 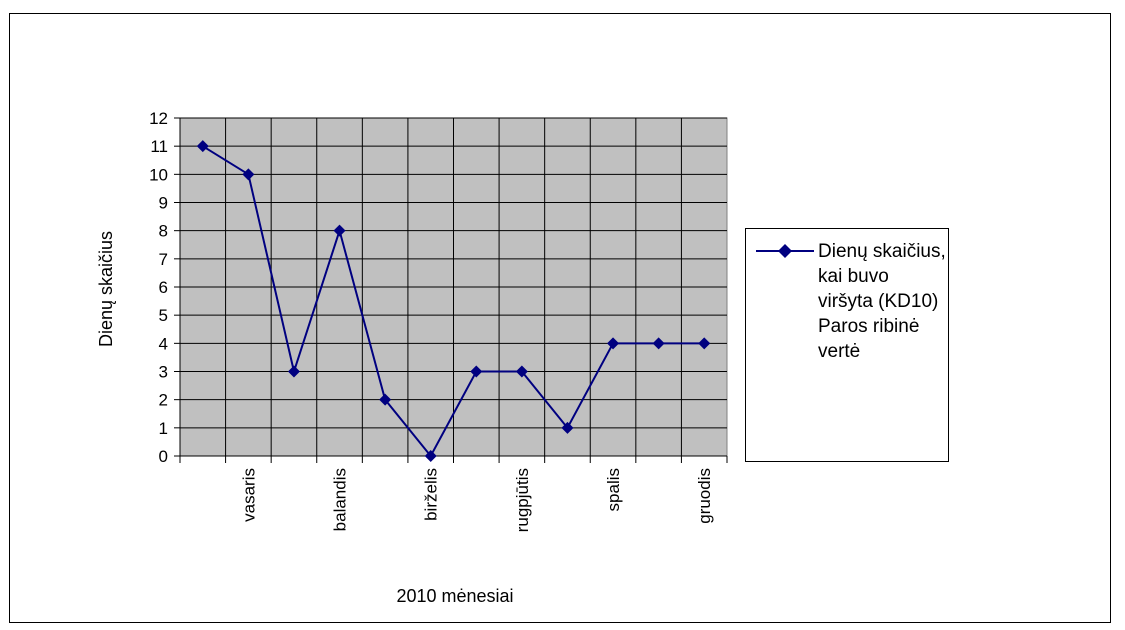 What do you see at coordinates (522, 500) in the screenshot?
I see `x-tick-label: rugpjūtis` at bounding box center [522, 500].